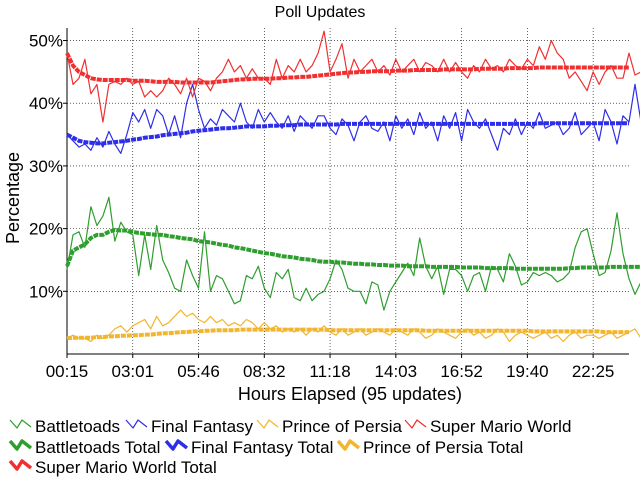  I want to click on series-prince-of-persia-total, so click(347, 334).